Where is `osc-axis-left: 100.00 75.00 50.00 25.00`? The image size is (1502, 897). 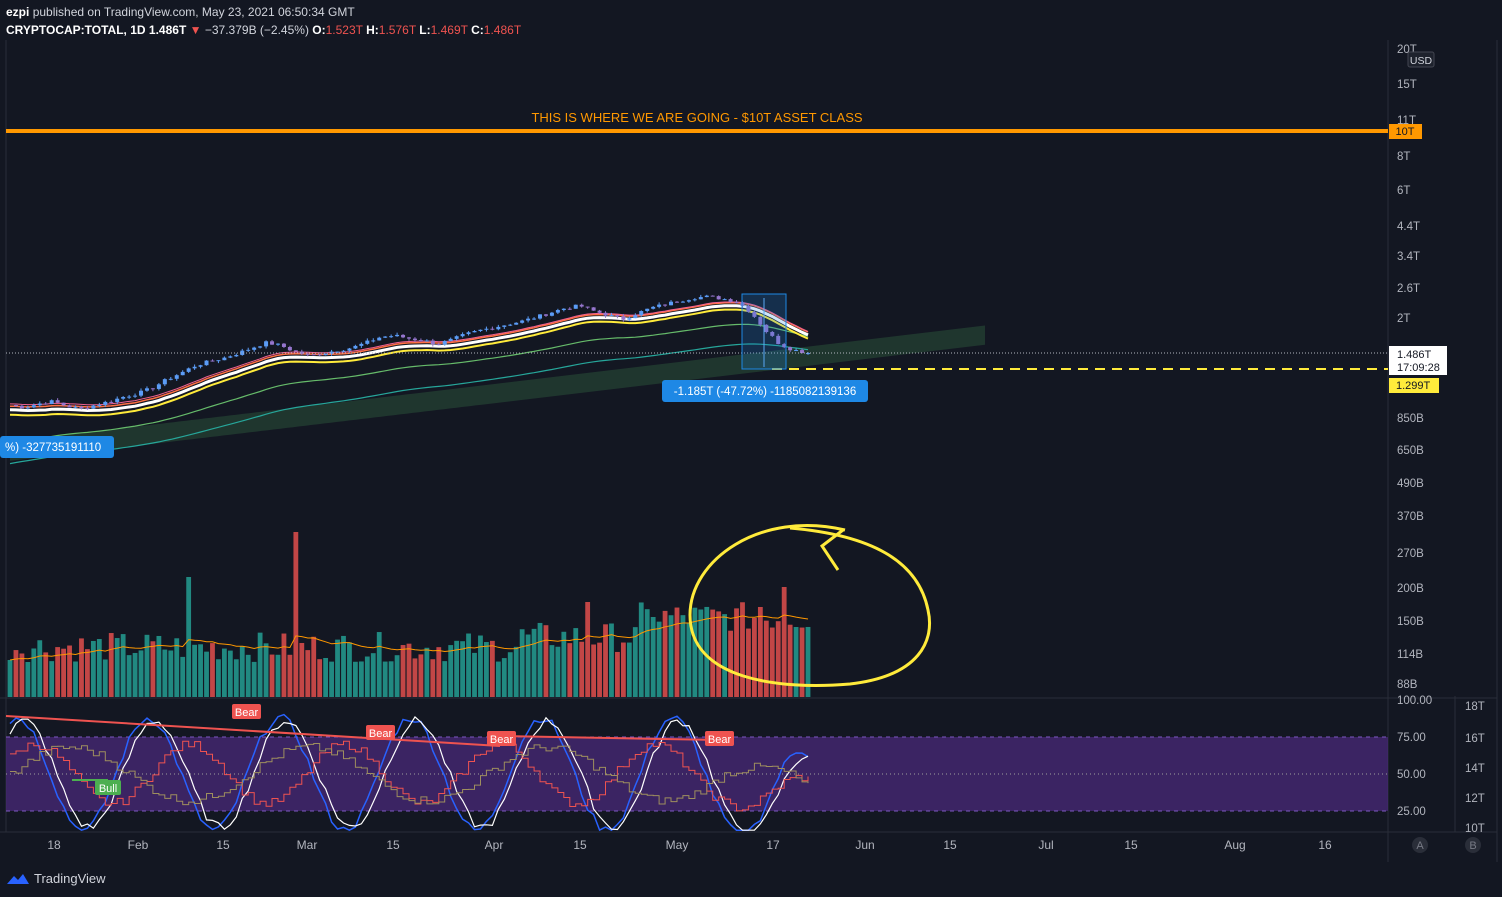 osc-axis-left: 100.00 75.00 50.00 25.00 is located at coordinates (1414, 756).